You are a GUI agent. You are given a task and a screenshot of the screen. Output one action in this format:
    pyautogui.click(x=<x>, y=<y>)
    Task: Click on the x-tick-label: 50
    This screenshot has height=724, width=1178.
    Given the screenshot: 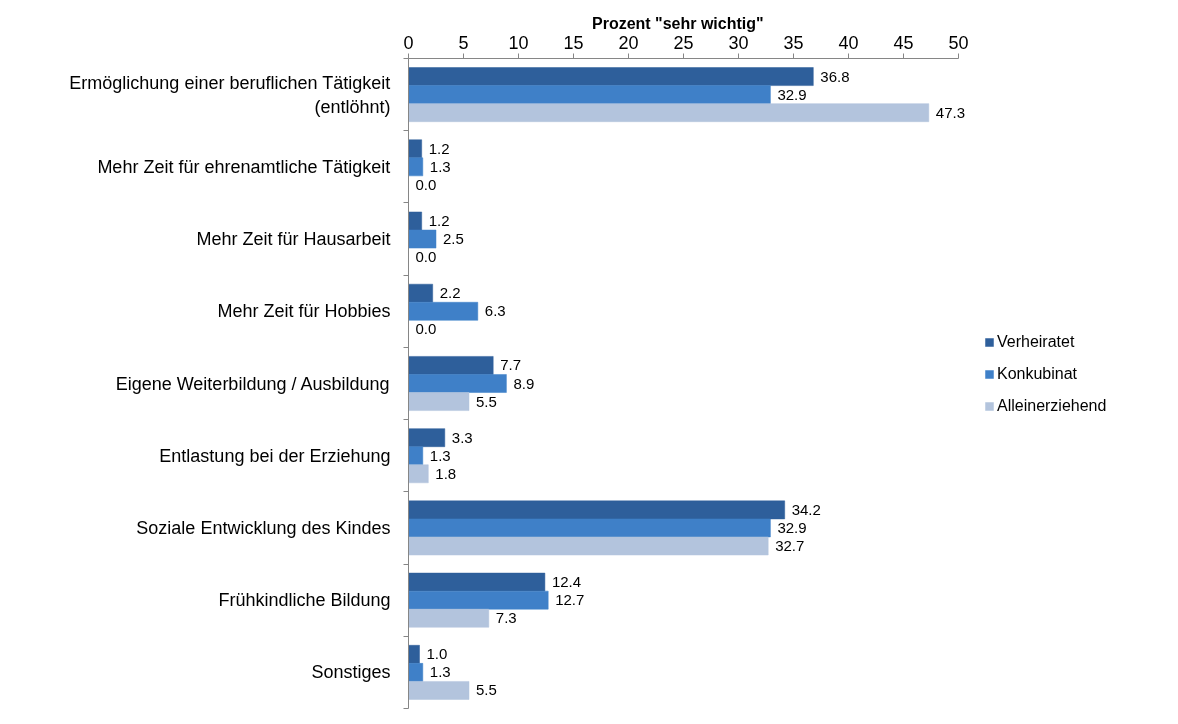 What is the action you would take?
    pyautogui.click(x=958, y=42)
    